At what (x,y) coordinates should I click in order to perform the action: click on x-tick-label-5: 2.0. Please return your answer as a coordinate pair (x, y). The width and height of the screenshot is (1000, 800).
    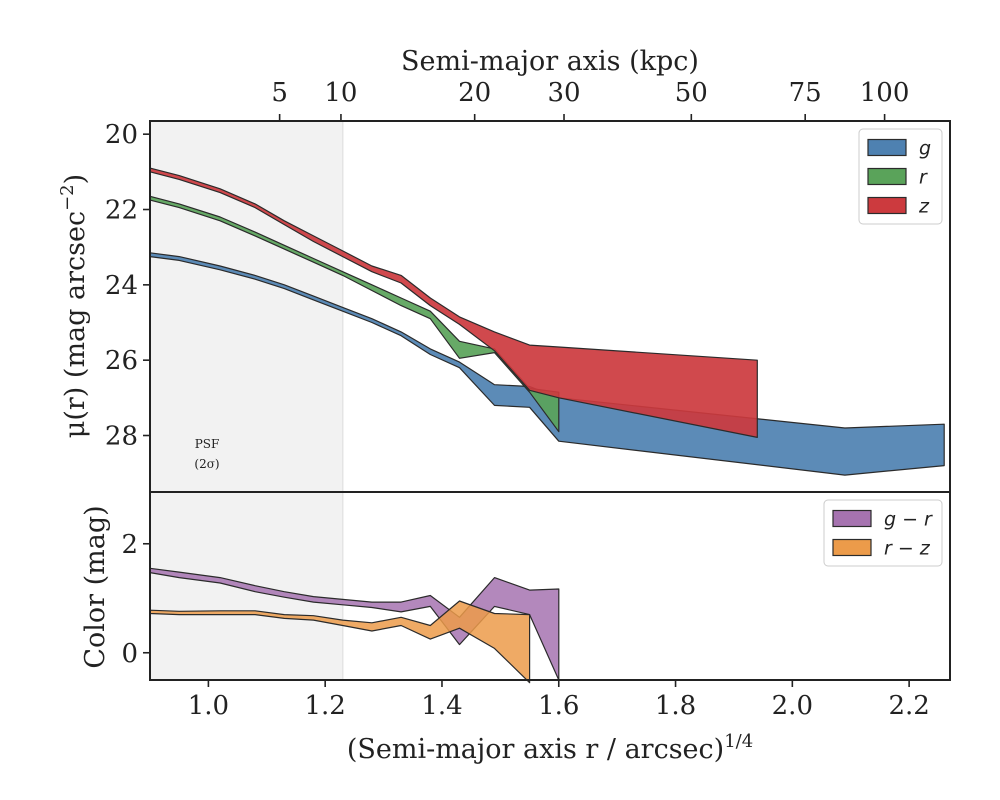
    Looking at the image, I should click on (792, 706).